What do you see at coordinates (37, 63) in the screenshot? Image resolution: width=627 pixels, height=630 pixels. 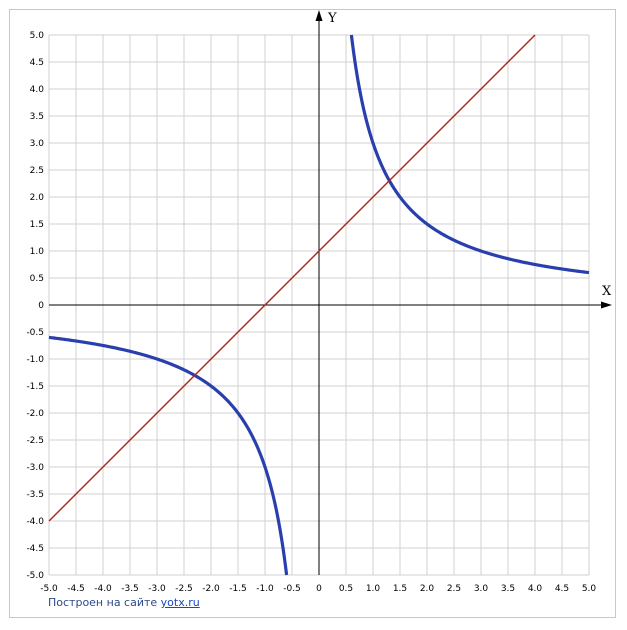 I see `y-tick-label: 4.5` at bounding box center [37, 63].